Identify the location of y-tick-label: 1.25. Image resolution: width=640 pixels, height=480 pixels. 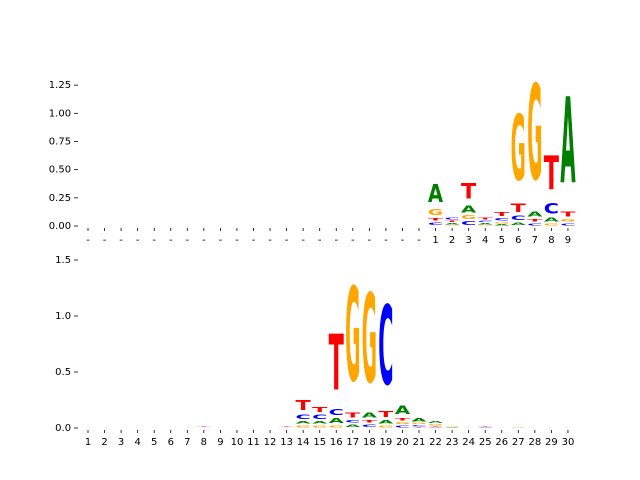
(60, 85).